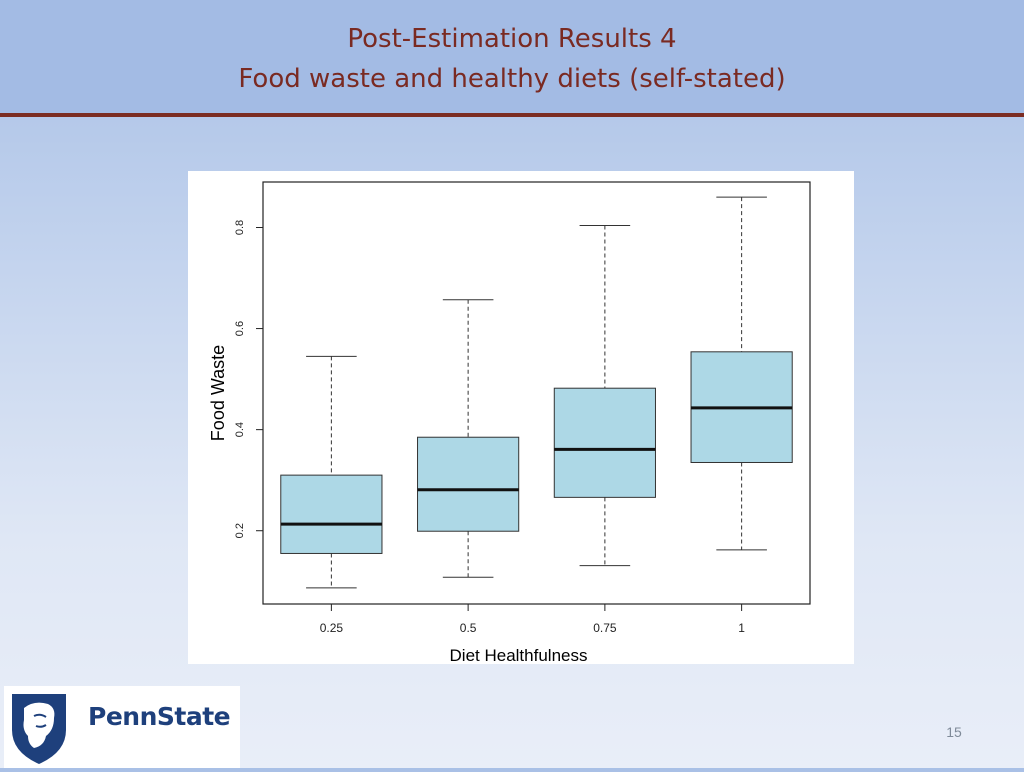 The image size is (1024, 772). Describe the element at coordinates (468, 484) in the screenshot. I see `box-0.5` at that location.